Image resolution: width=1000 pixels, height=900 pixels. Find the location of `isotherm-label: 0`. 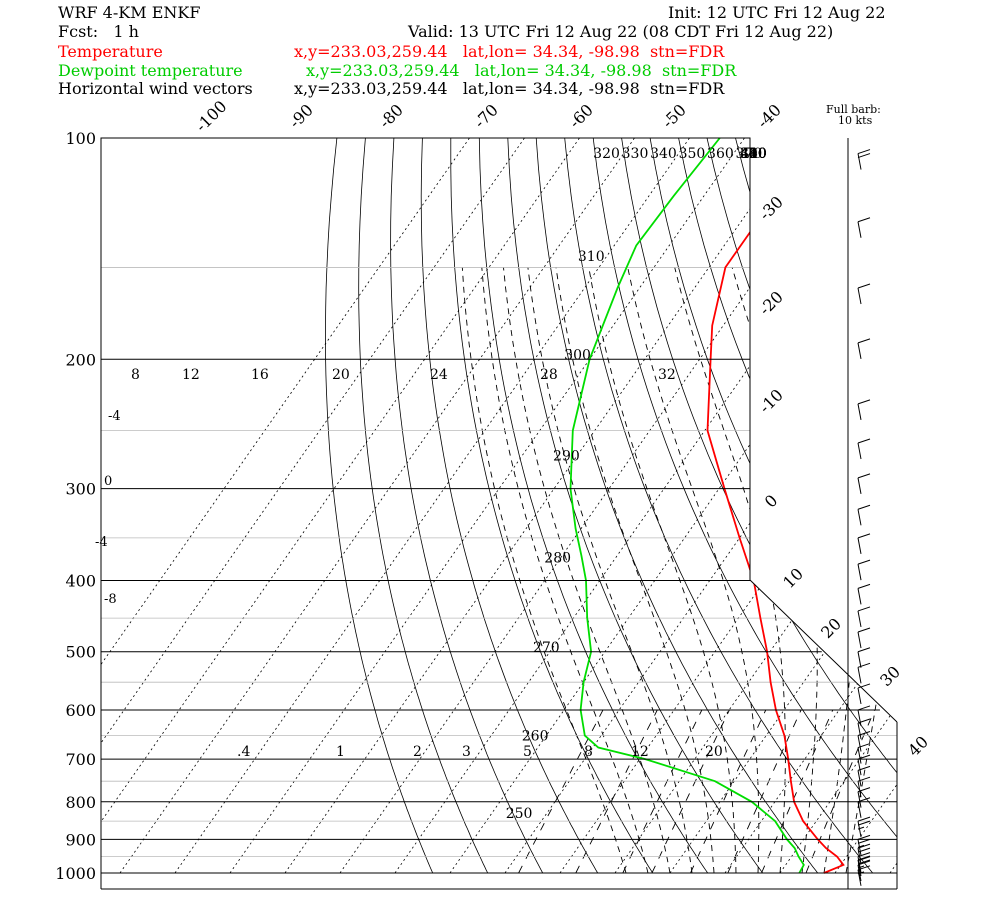

isotherm-label: 0 is located at coordinates (771, 501).